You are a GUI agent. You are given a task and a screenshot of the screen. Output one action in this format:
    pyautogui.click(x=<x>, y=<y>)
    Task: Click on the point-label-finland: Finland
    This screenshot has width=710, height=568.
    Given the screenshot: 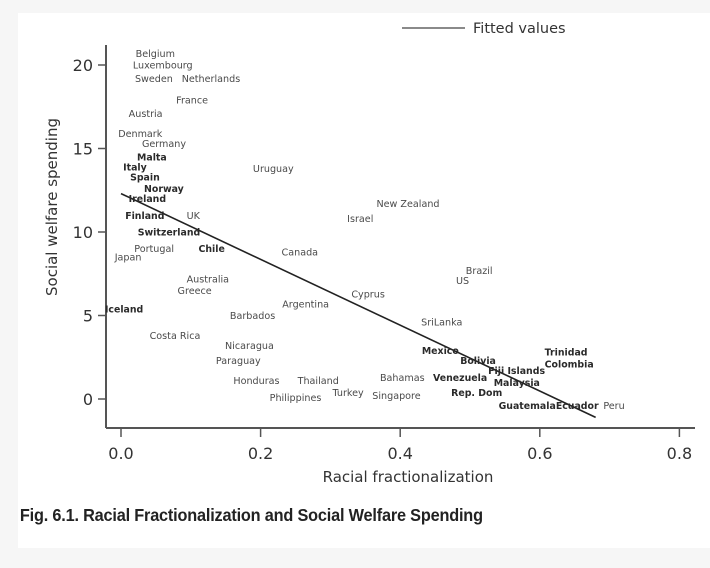 What is the action you would take?
    pyautogui.click(x=144, y=216)
    